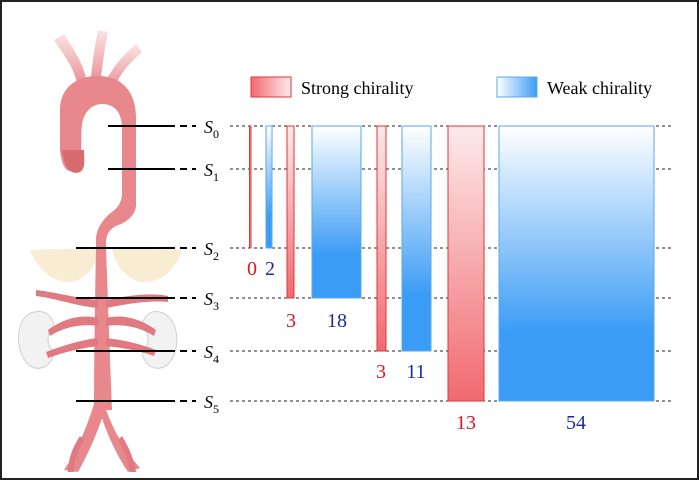 The width and height of the screenshot is (699, 480). What do you see at coordinates (211, 172) in the screenshot?
I see `section-label-s1: S1` at bounding box center [211, 172].